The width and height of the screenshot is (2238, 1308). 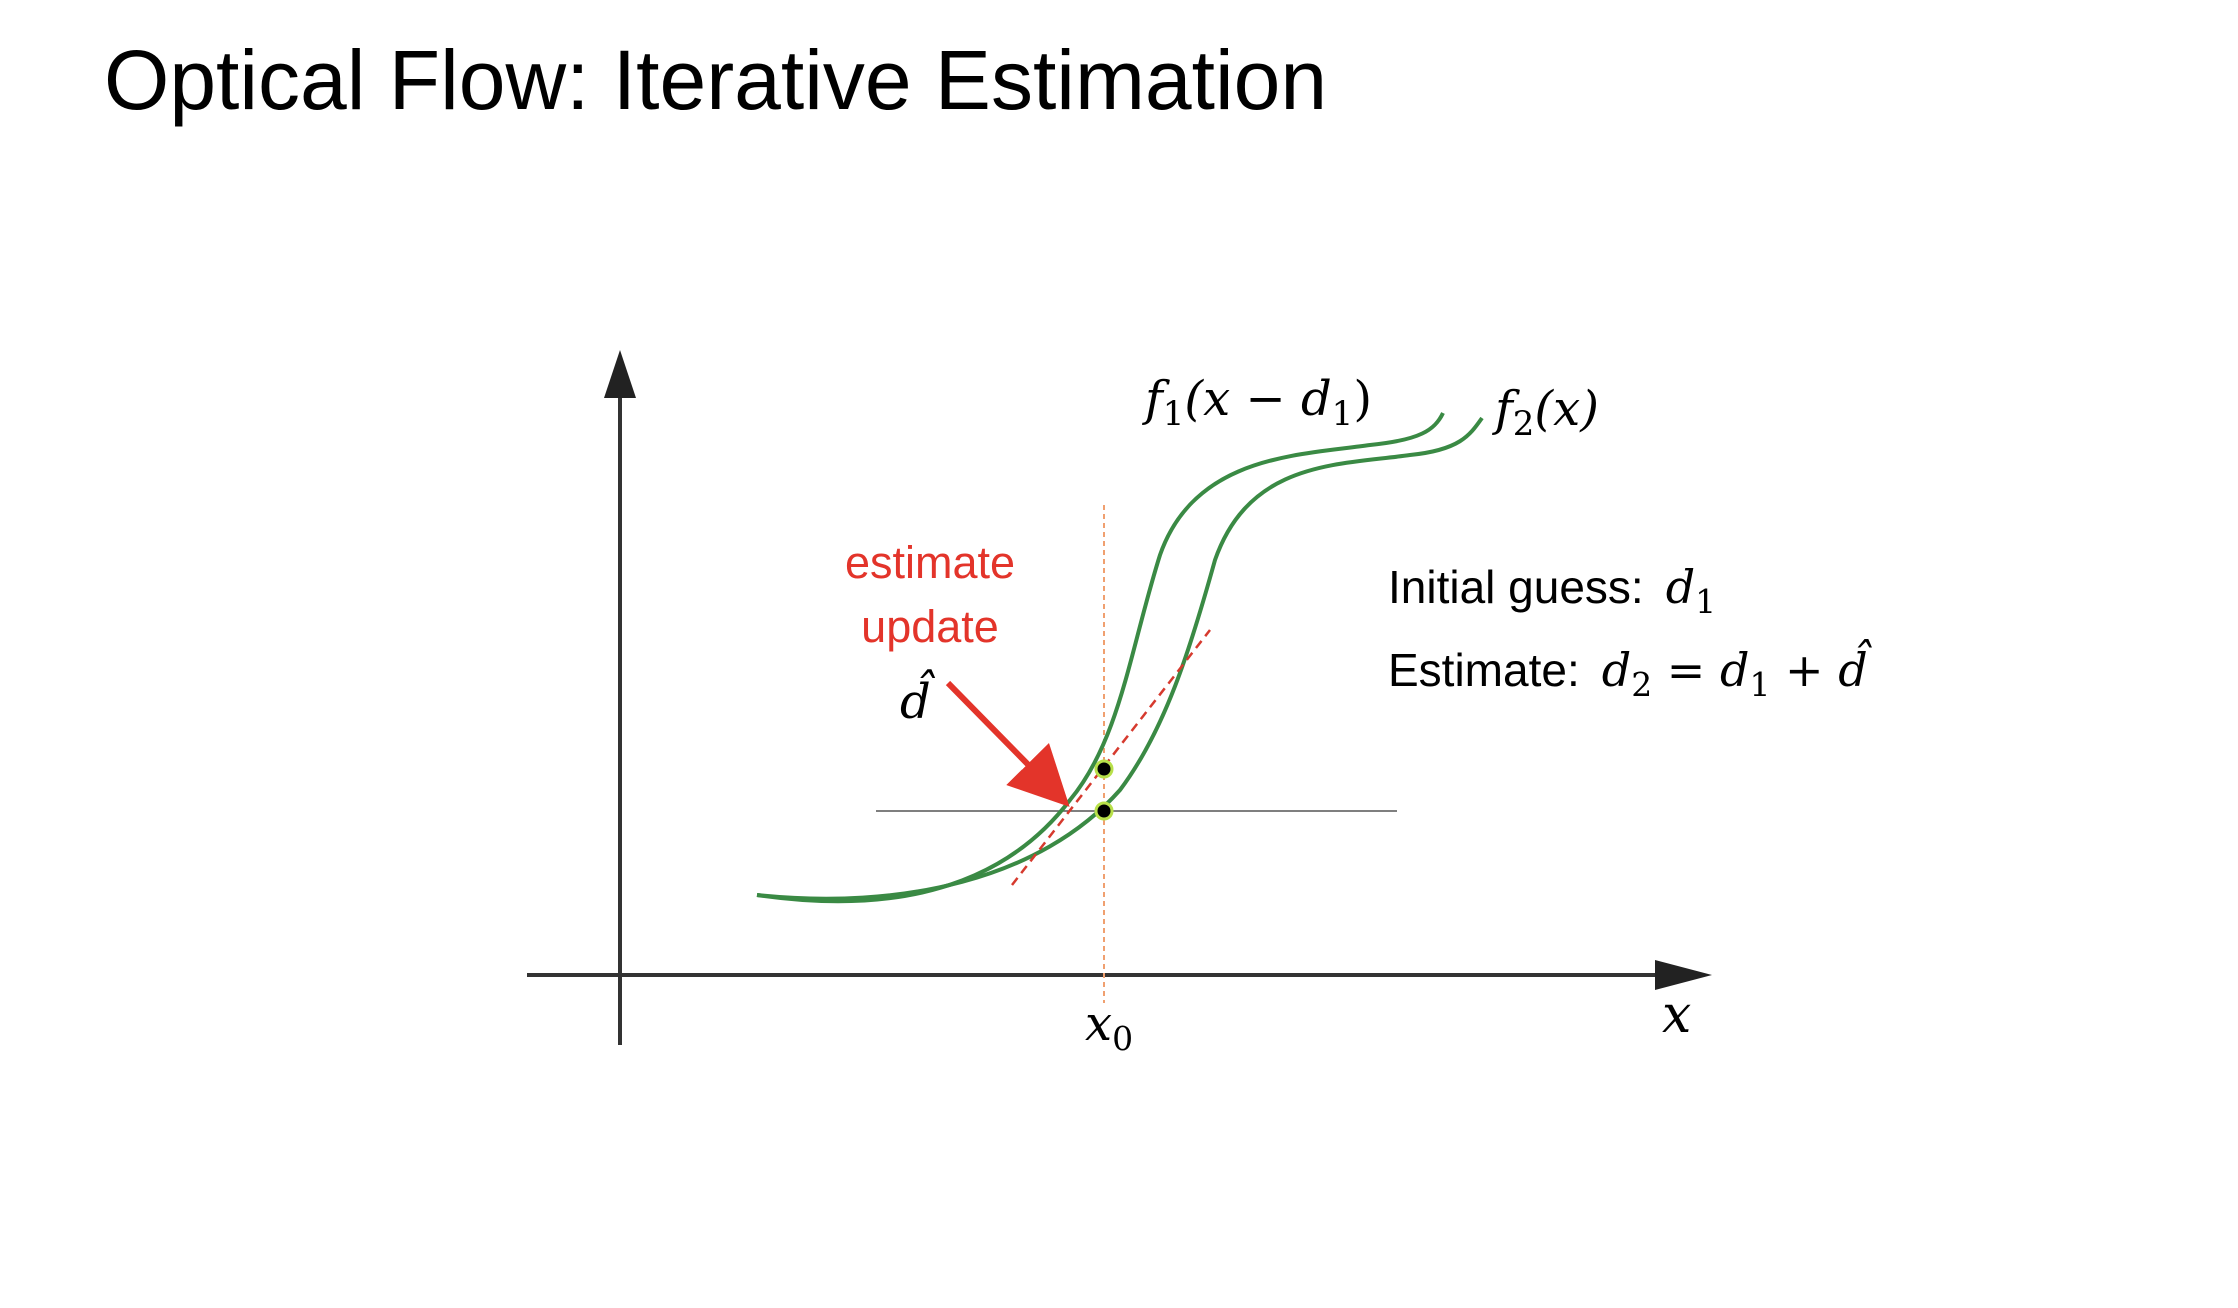 I want to click on curve-f2, so click(x=1120, y=658).